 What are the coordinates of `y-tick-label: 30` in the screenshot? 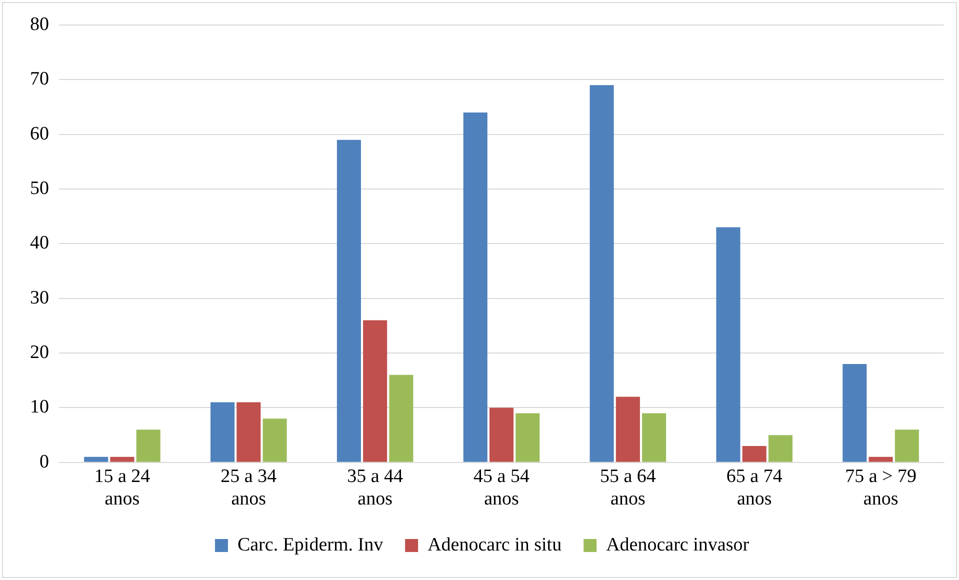 It's located at (39, 297).